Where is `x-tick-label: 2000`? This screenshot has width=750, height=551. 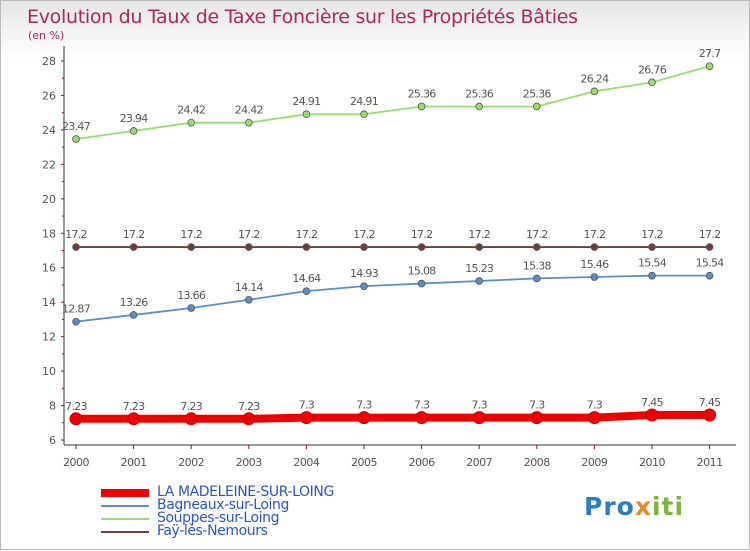
x-tick-label: 2000 is located at coordinates (76, 462).